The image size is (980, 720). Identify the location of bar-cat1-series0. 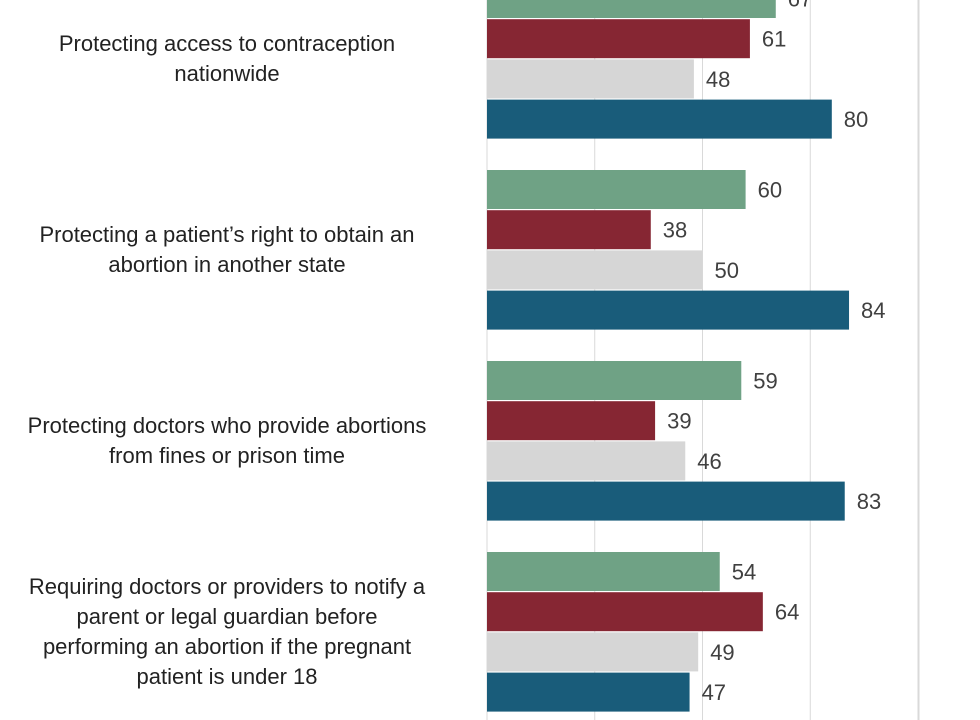
(616, 189).